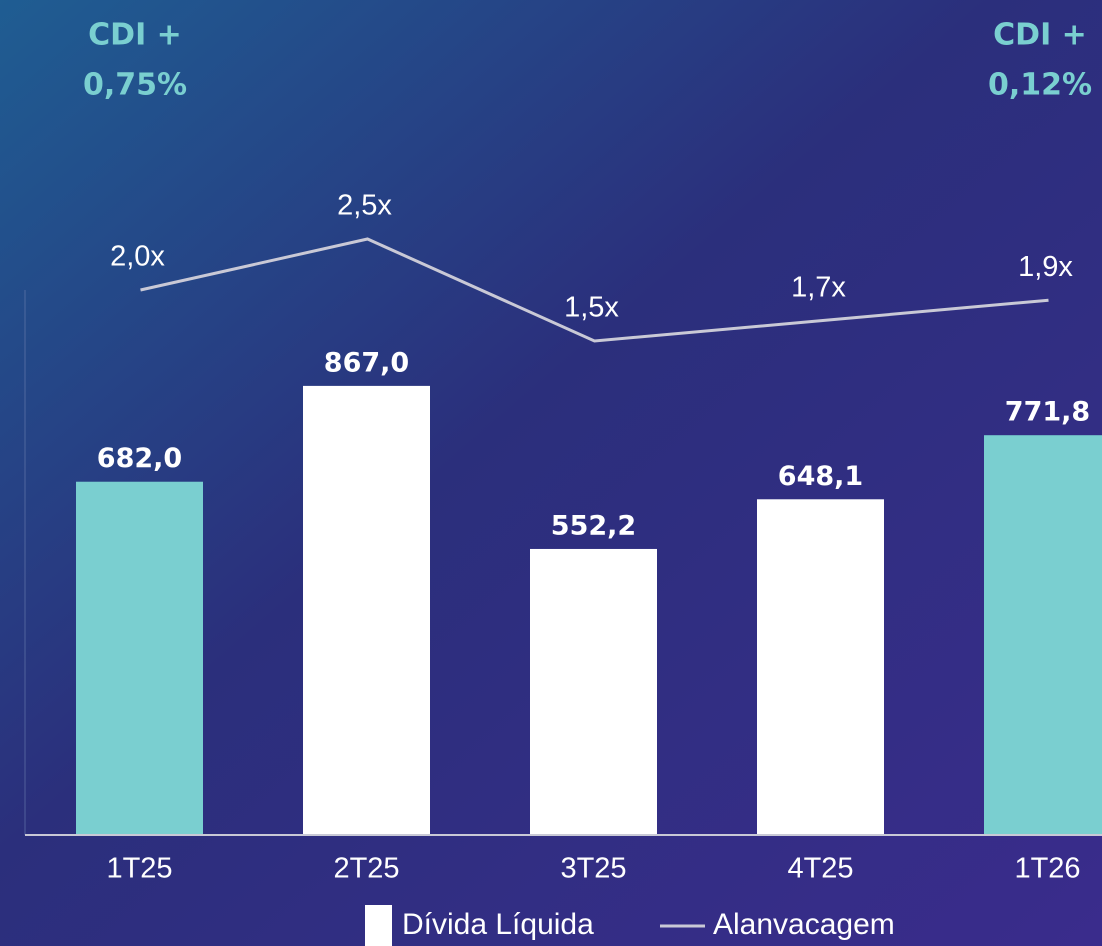 This screenshot has width=1102, height=946. I want to click on line-value-label: 1,5x, so click(591, 308).